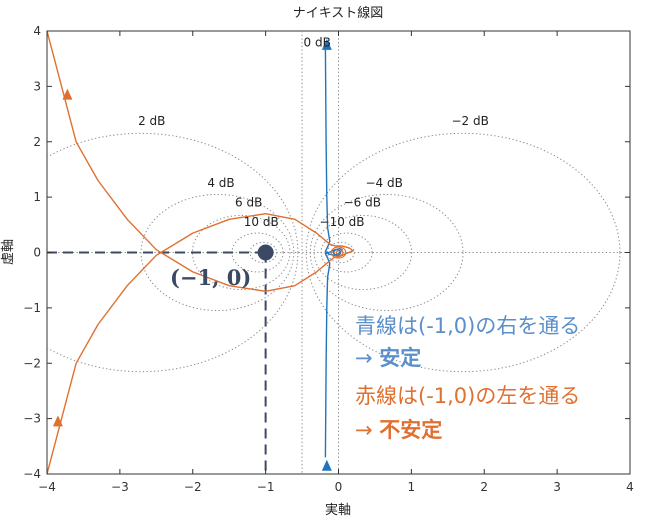 The height and width of the screenshot is (523, 670). What do you see at coordinates (248, 203) in the screenshot?
I see `m-circle-label: 6 dB` at bounding box center [248, 203].